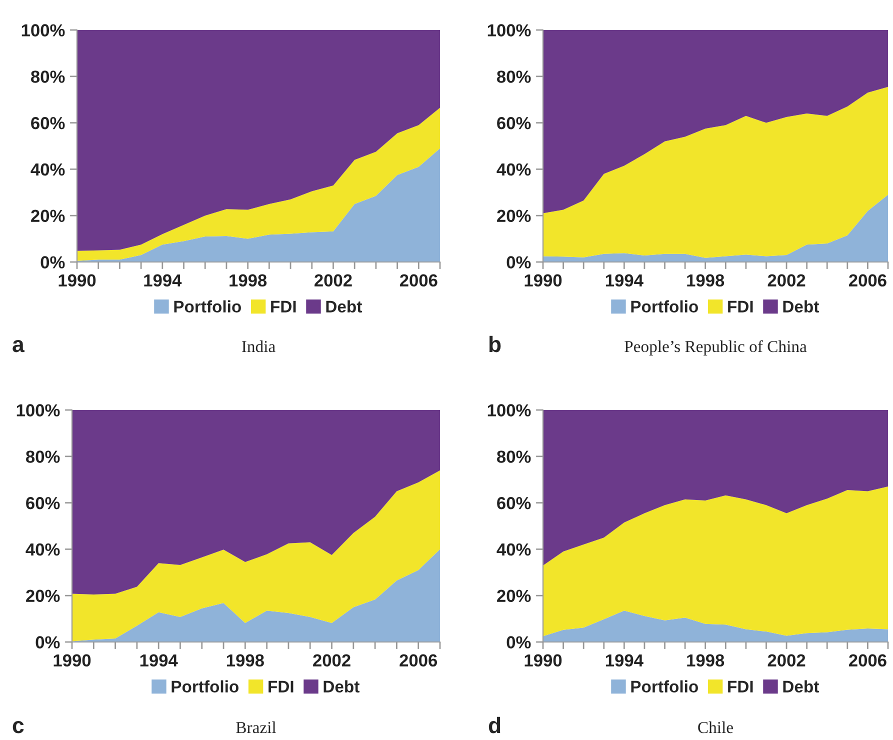  Describe the element at coordinates (256, 727) in the screenshot. I see `text: Brazil` at that location.